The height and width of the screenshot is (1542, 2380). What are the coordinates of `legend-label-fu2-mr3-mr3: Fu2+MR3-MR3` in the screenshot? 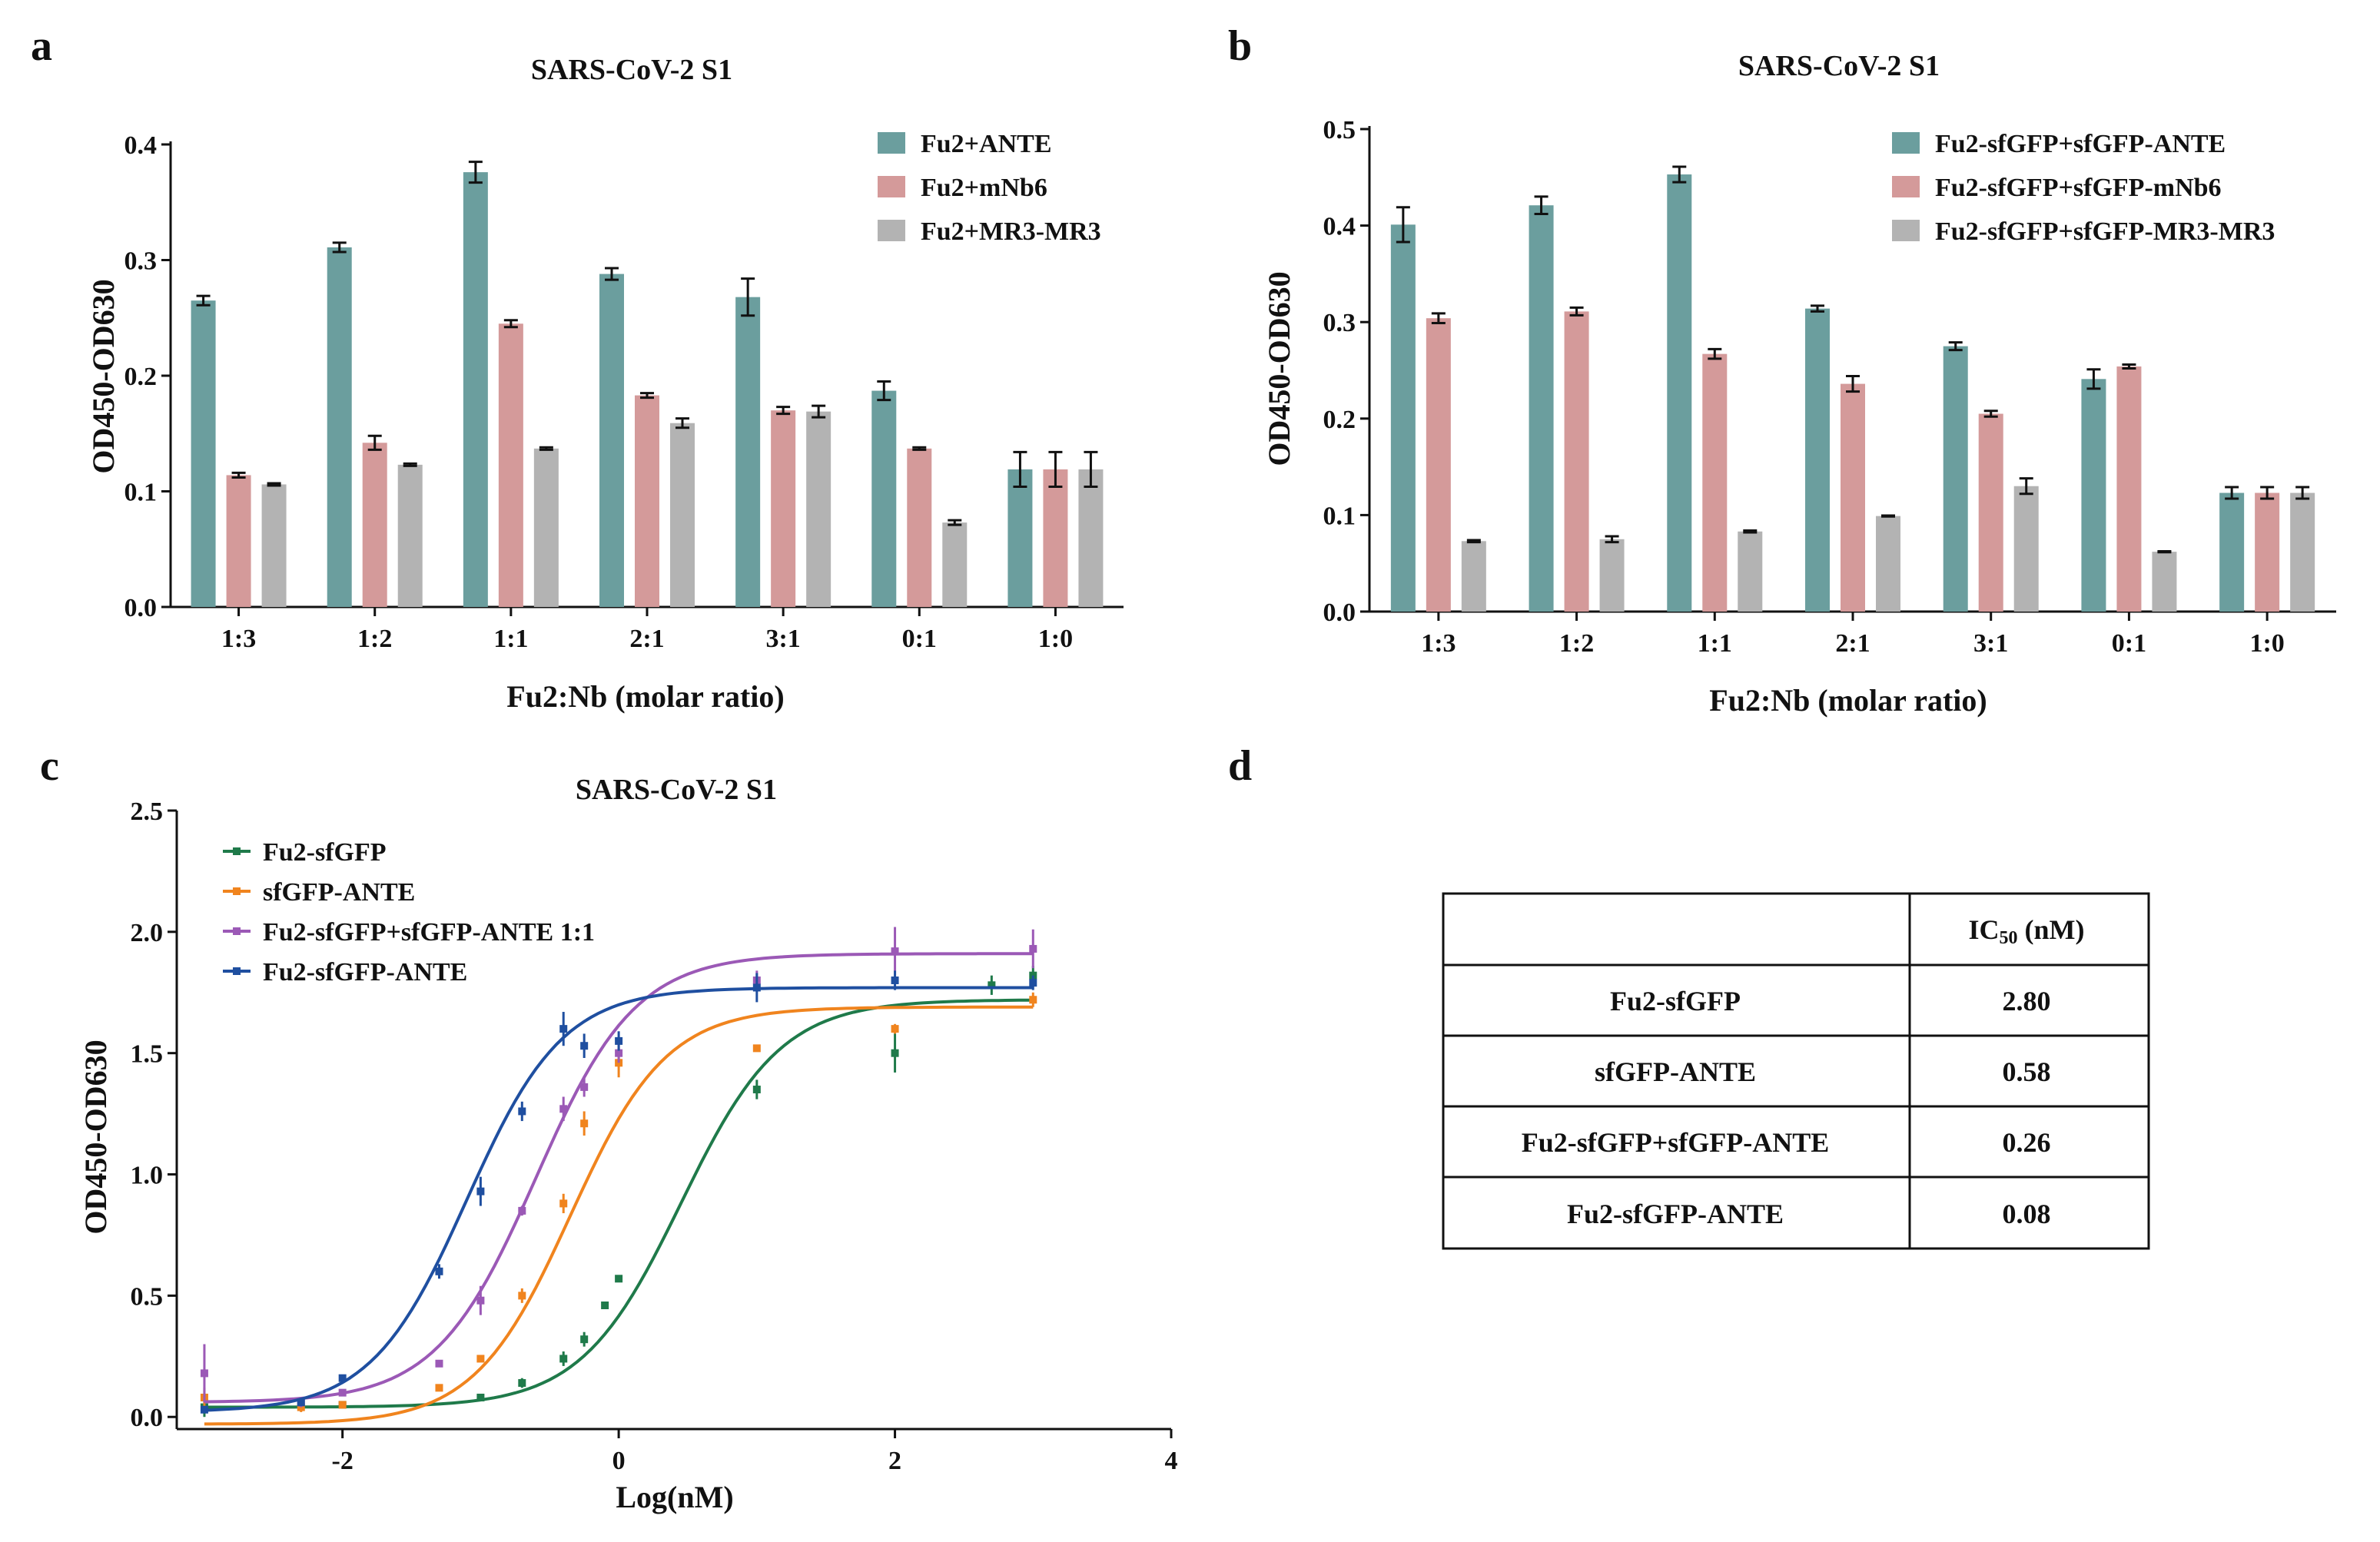 It's located at (1011, 231).